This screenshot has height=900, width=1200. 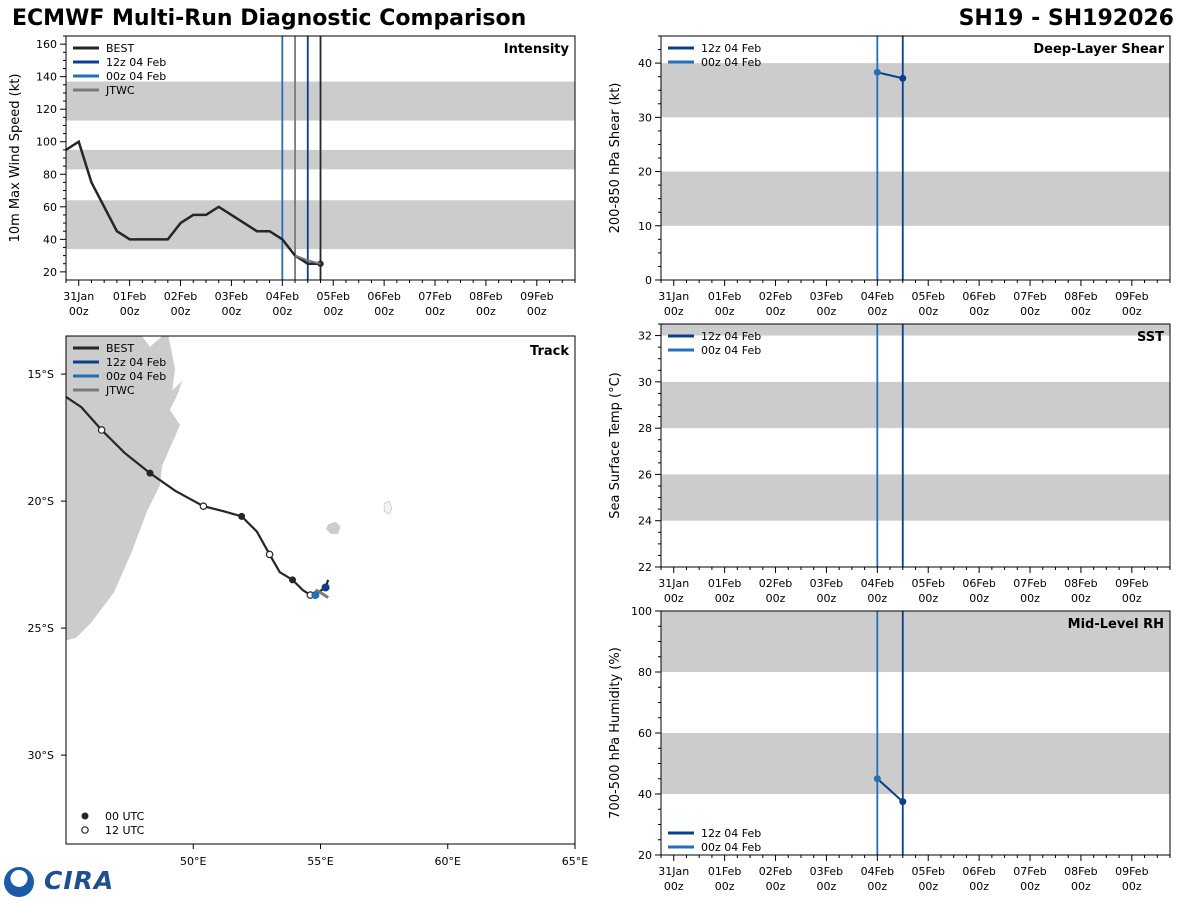 I want to click on marker-legend-00utc-symbol, so click(x=85, y=816).